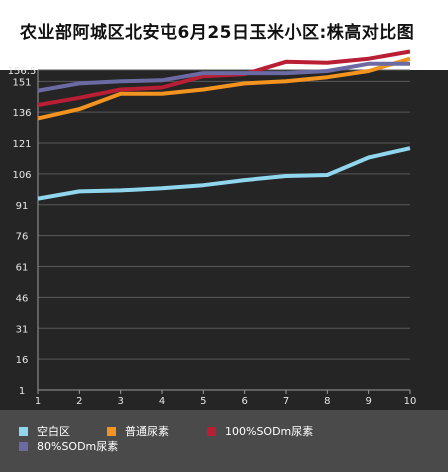 The height and width of the screenshot is (472, 448). What do you see at coordinates (38, 401) in the screenshot?
I see `x-tick-label: 1` at bounding box center [38, 401].